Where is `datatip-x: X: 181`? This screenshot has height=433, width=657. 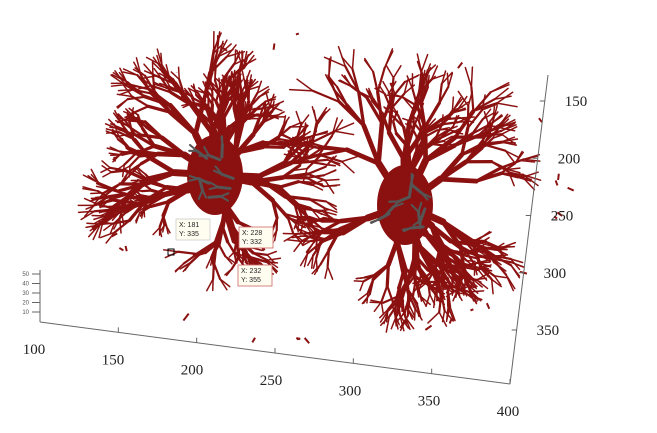 datatip-x: X: 181 is located at coordinates (189, 225).